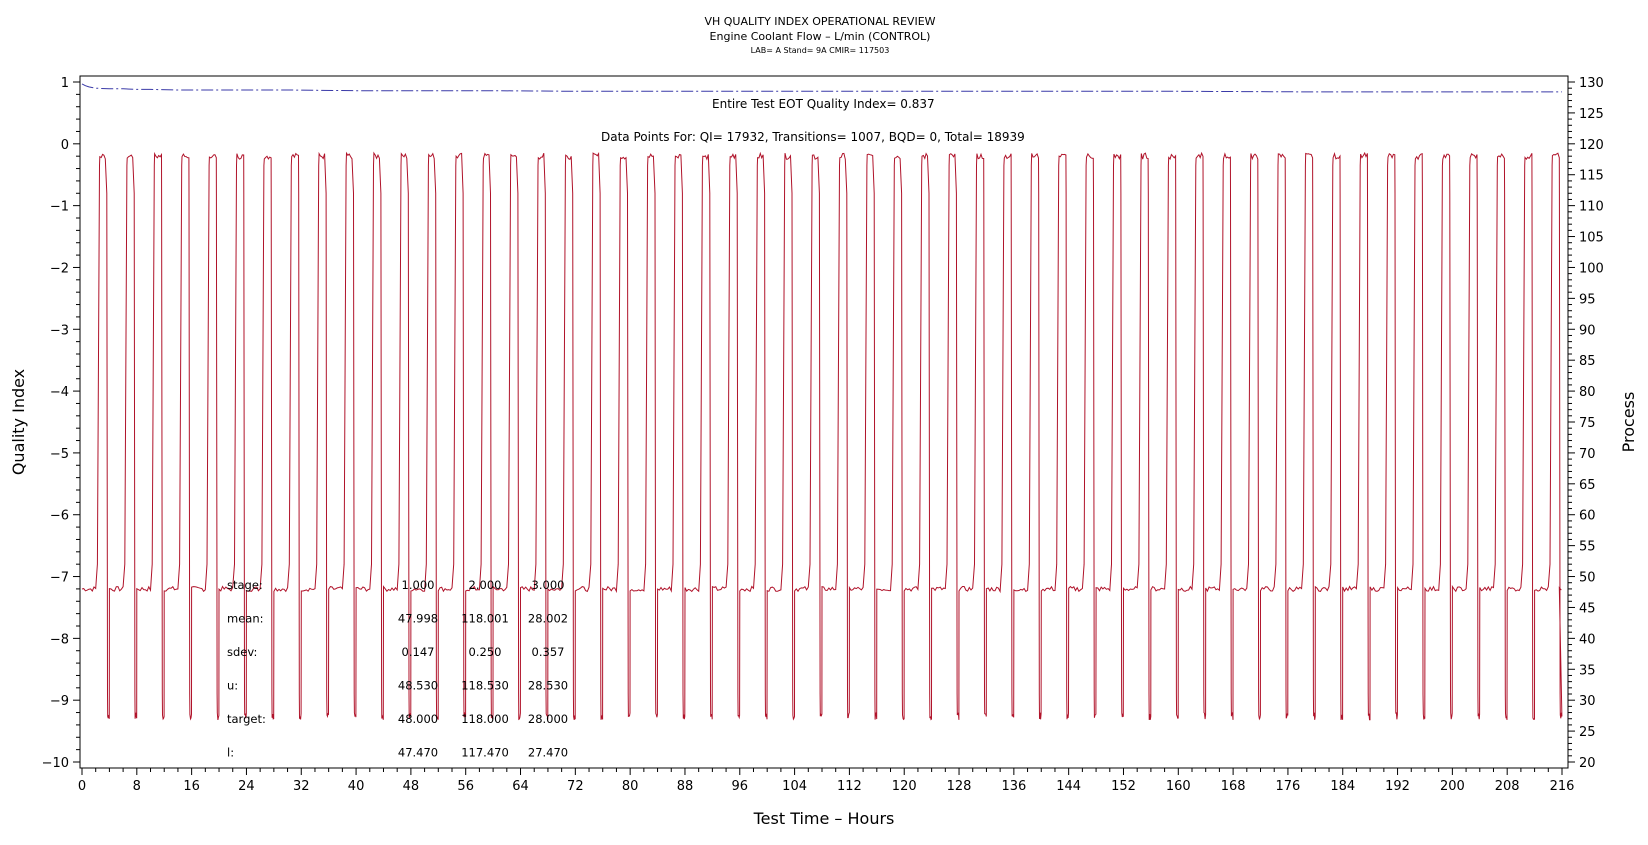 The width and height of the screenshot is (1648, 845). Describe the element at coordinates (1587, 639) in the screenshot. I see `y-right-tick-label: 40` at that location.